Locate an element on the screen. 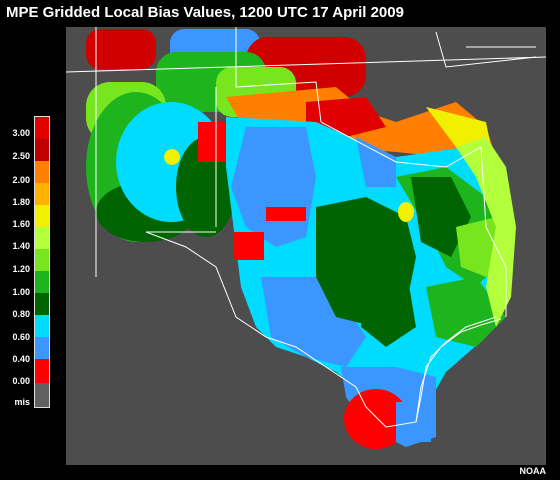 This screenshot has height=480, width=560. legend-label: 1.60 is located at coordinates (21, 224).